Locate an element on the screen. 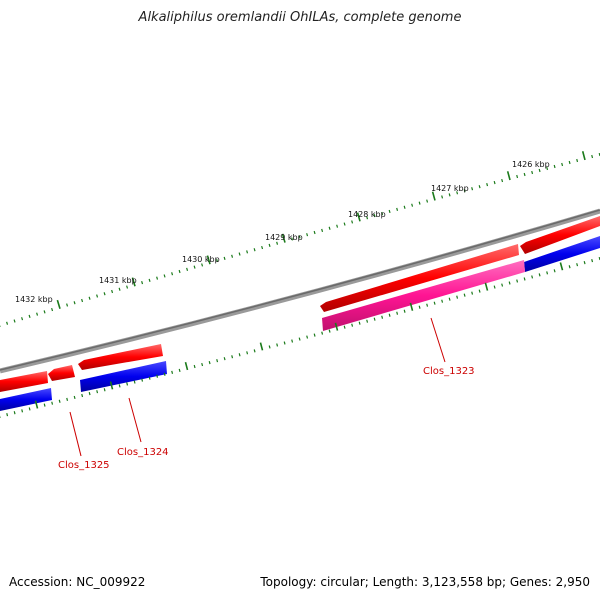 This screenshot has height=600, width=600. outer-ruler-label: 1432 kbp is located at coordinates (34, 299).